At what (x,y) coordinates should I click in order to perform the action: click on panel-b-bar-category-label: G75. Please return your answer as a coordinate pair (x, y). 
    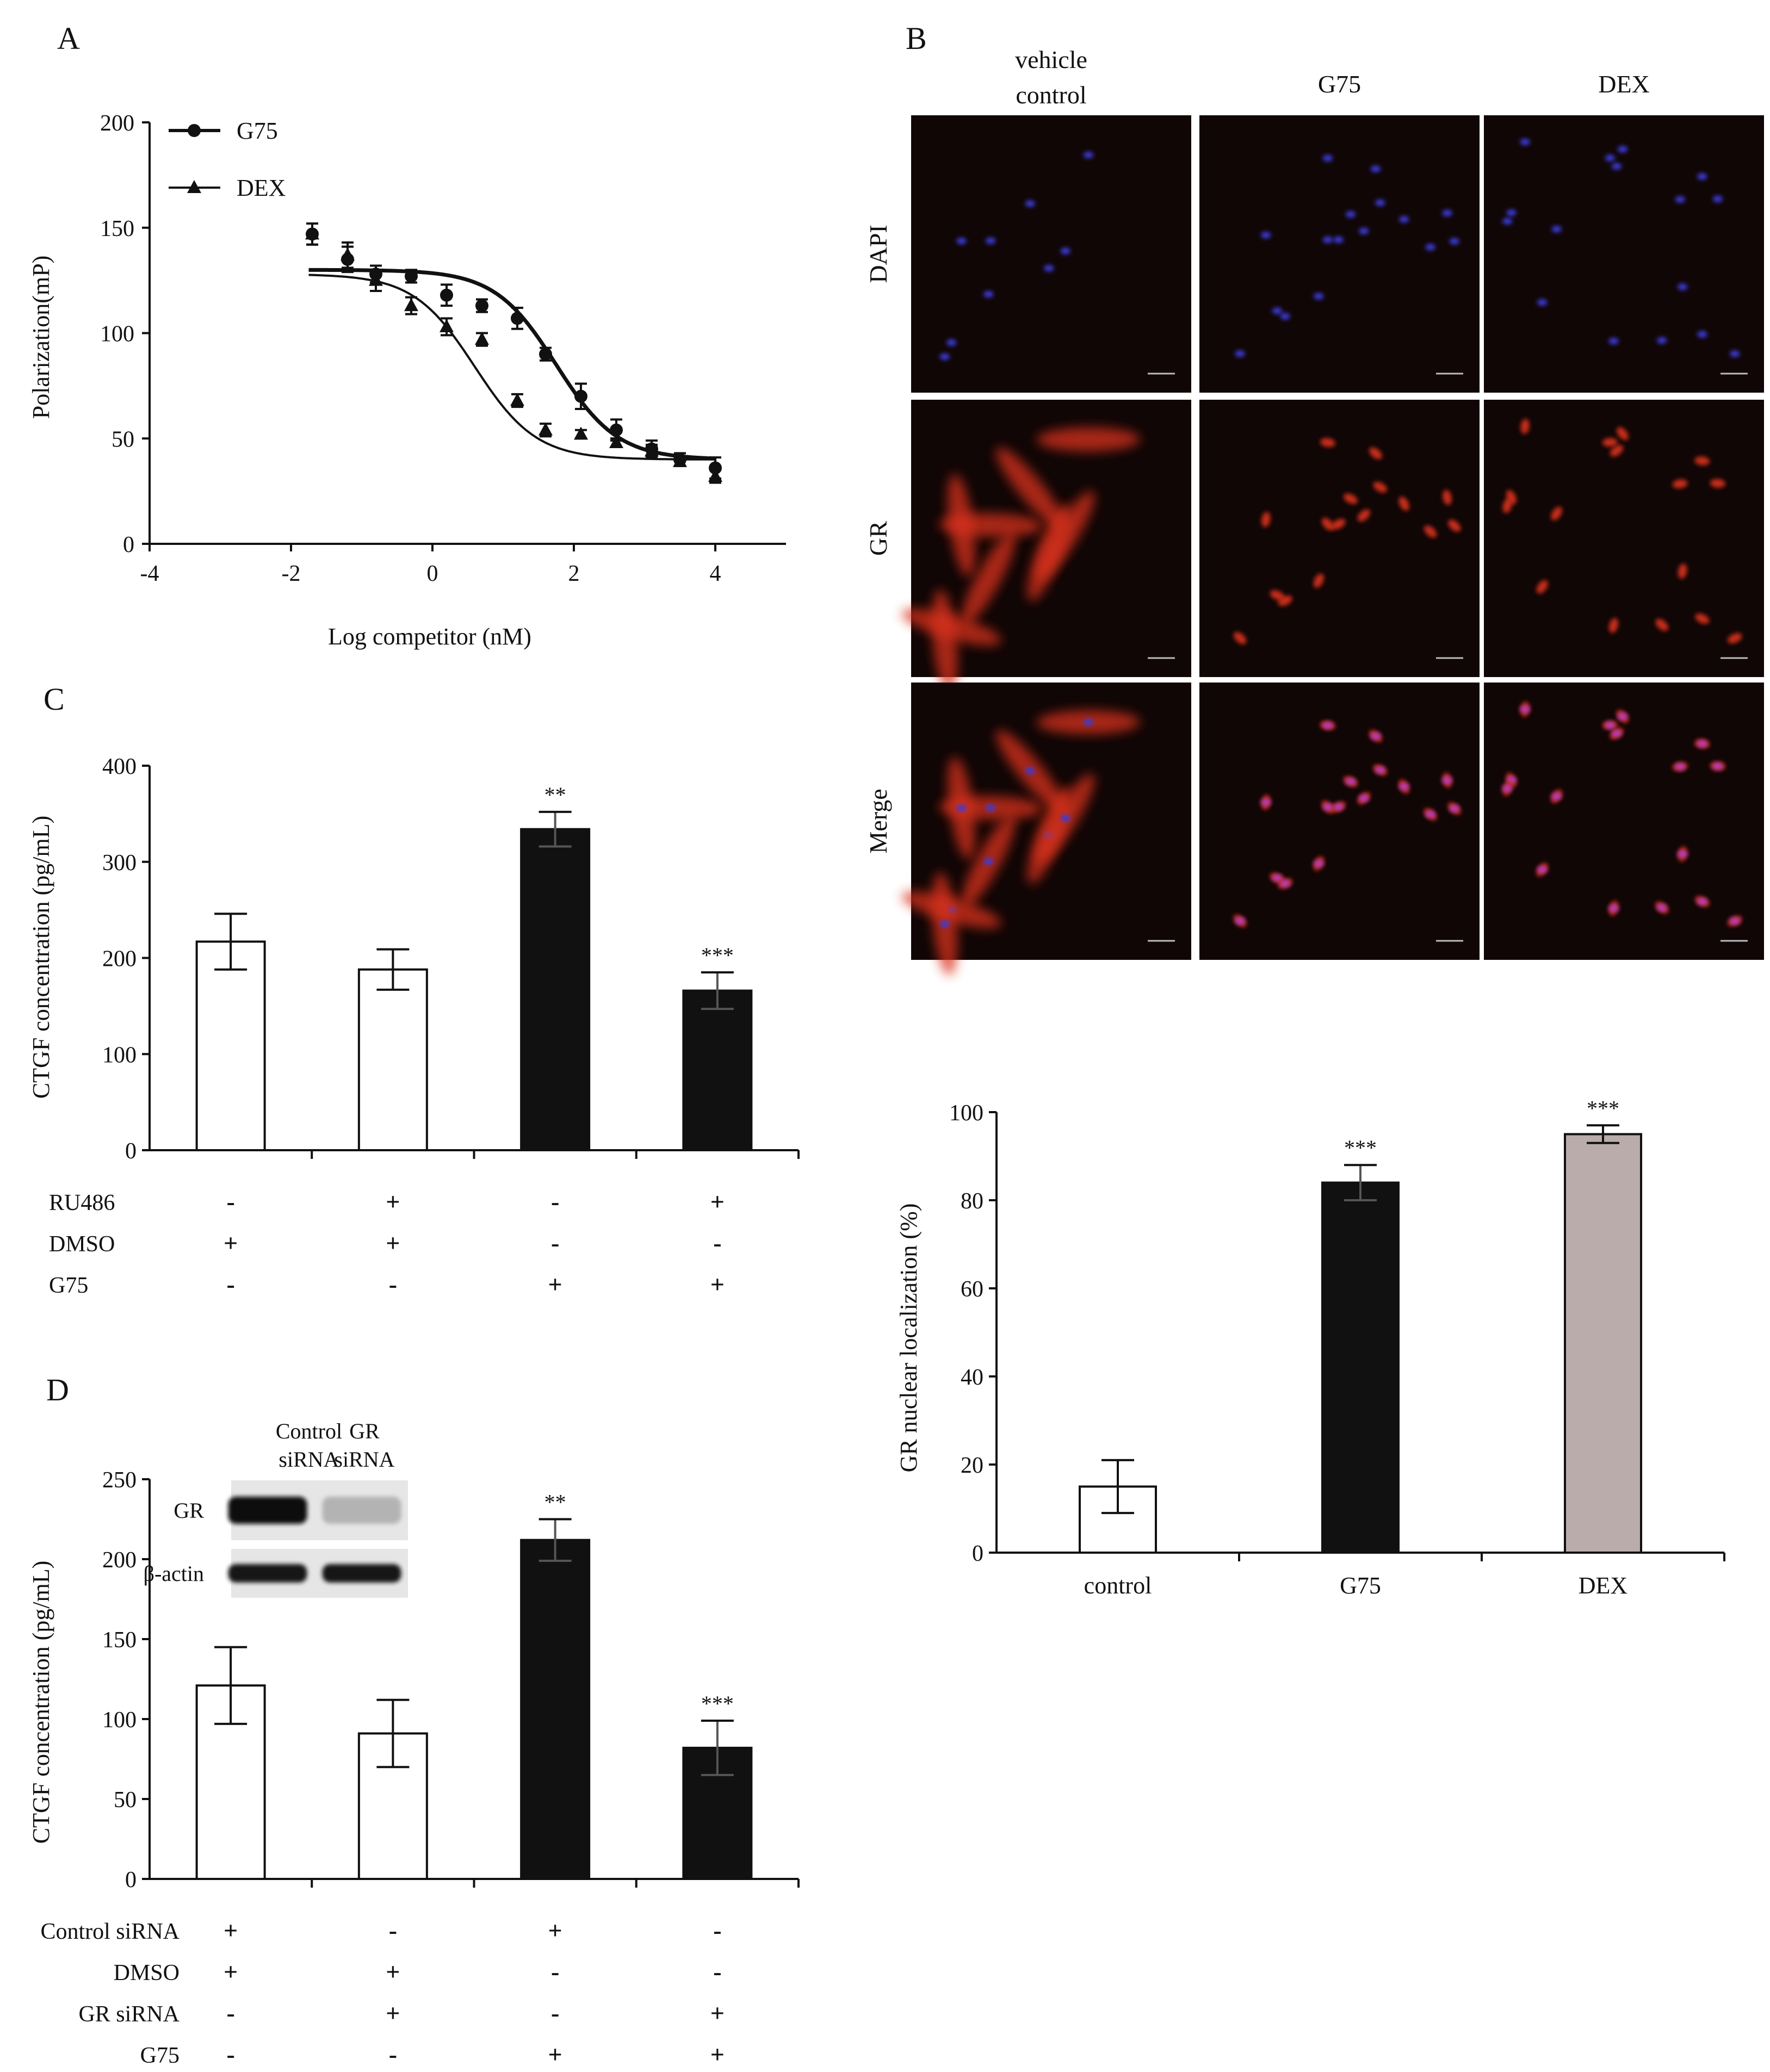
    Looking at the image, I should click on (1360, 1586).